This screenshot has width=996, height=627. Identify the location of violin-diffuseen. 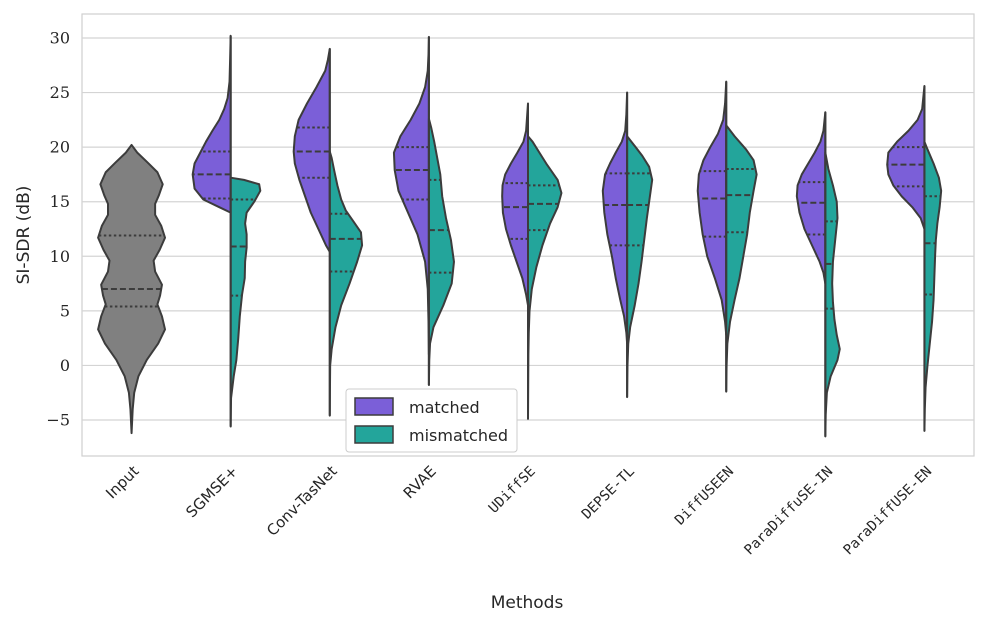
(727, 236).